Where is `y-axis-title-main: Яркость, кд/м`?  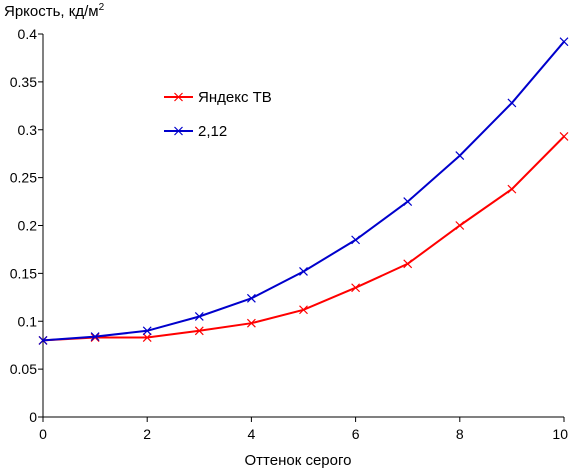
y-axis-title-main: Яркость, кд/м is located at coordinates (51, 11).